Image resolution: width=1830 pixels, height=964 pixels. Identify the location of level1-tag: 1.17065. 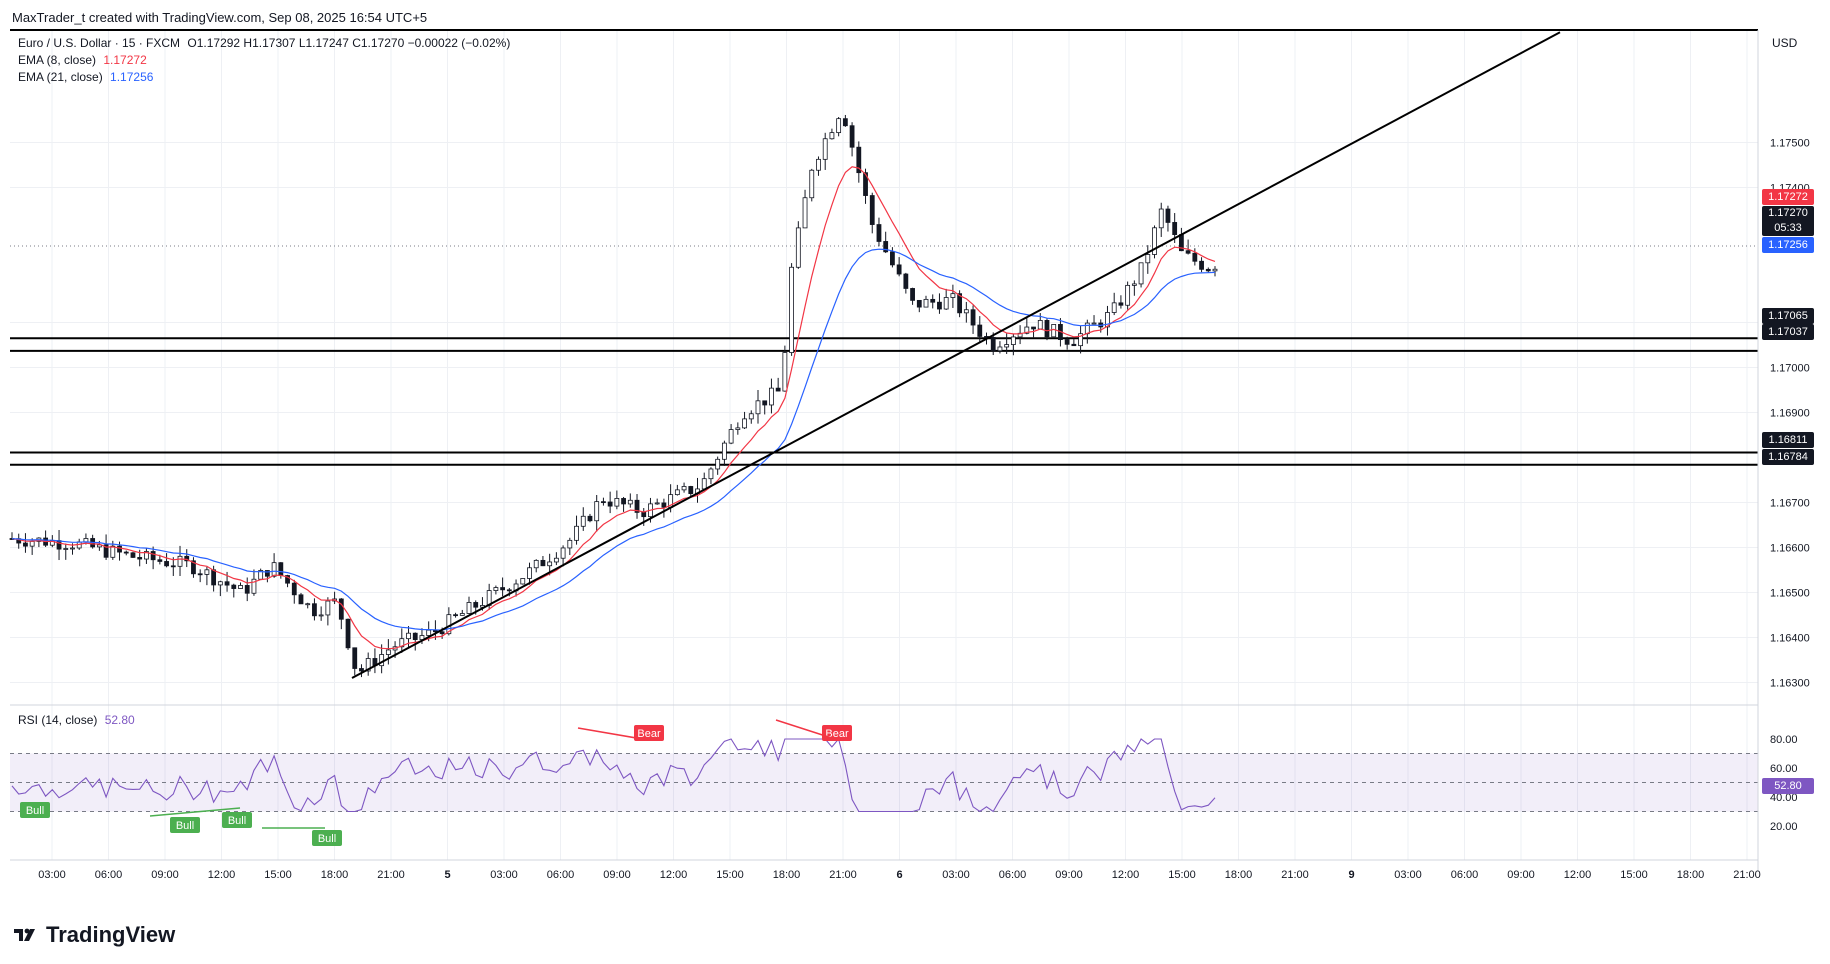
(1788, 316).